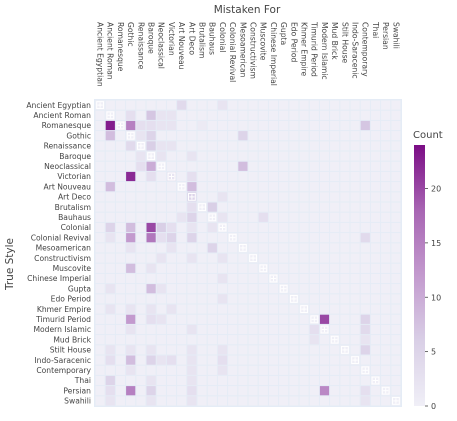  I want to click on y-axis-title: True Style, so click(10, 264).